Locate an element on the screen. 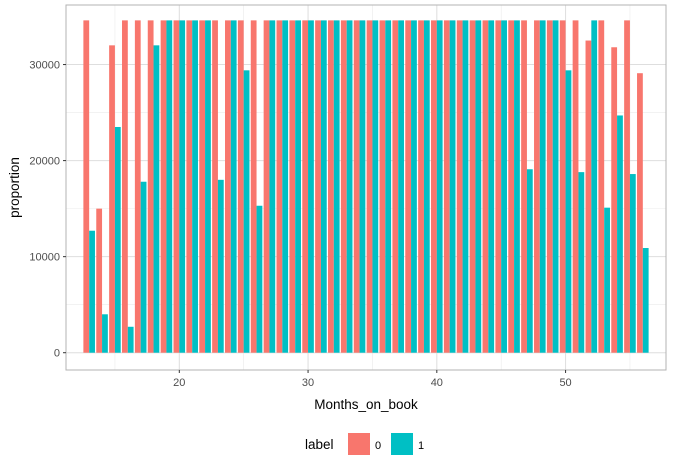 The width and height of the screenshot is (674, 471). y-tick-label: 0 is located at coordinates (57, 354).